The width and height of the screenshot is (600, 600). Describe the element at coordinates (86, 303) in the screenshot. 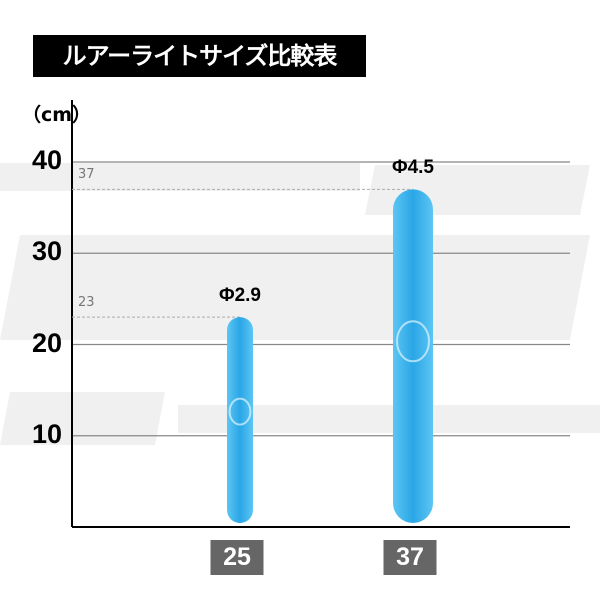

I see `value-label-25: 23` at that location.